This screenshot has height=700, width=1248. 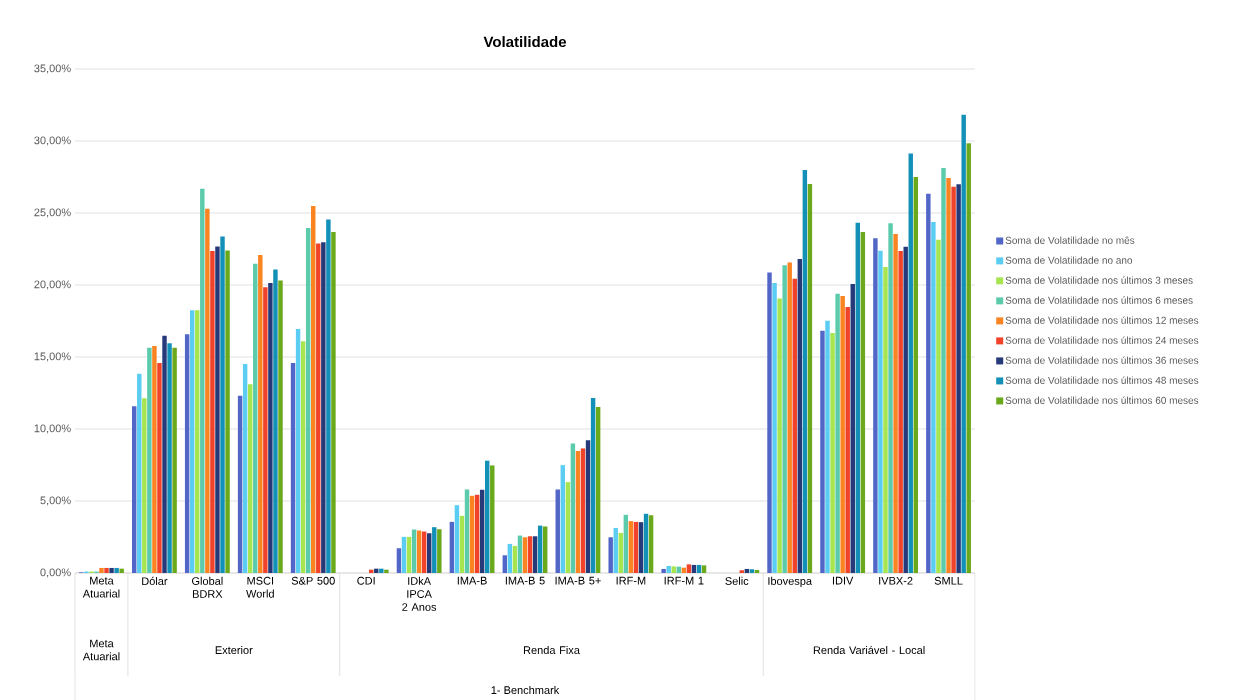 What do you see at coordinates (260, 587) in the screenshot?
I see `x-tick-label: MSCI World` at bounding box center [260, 587].